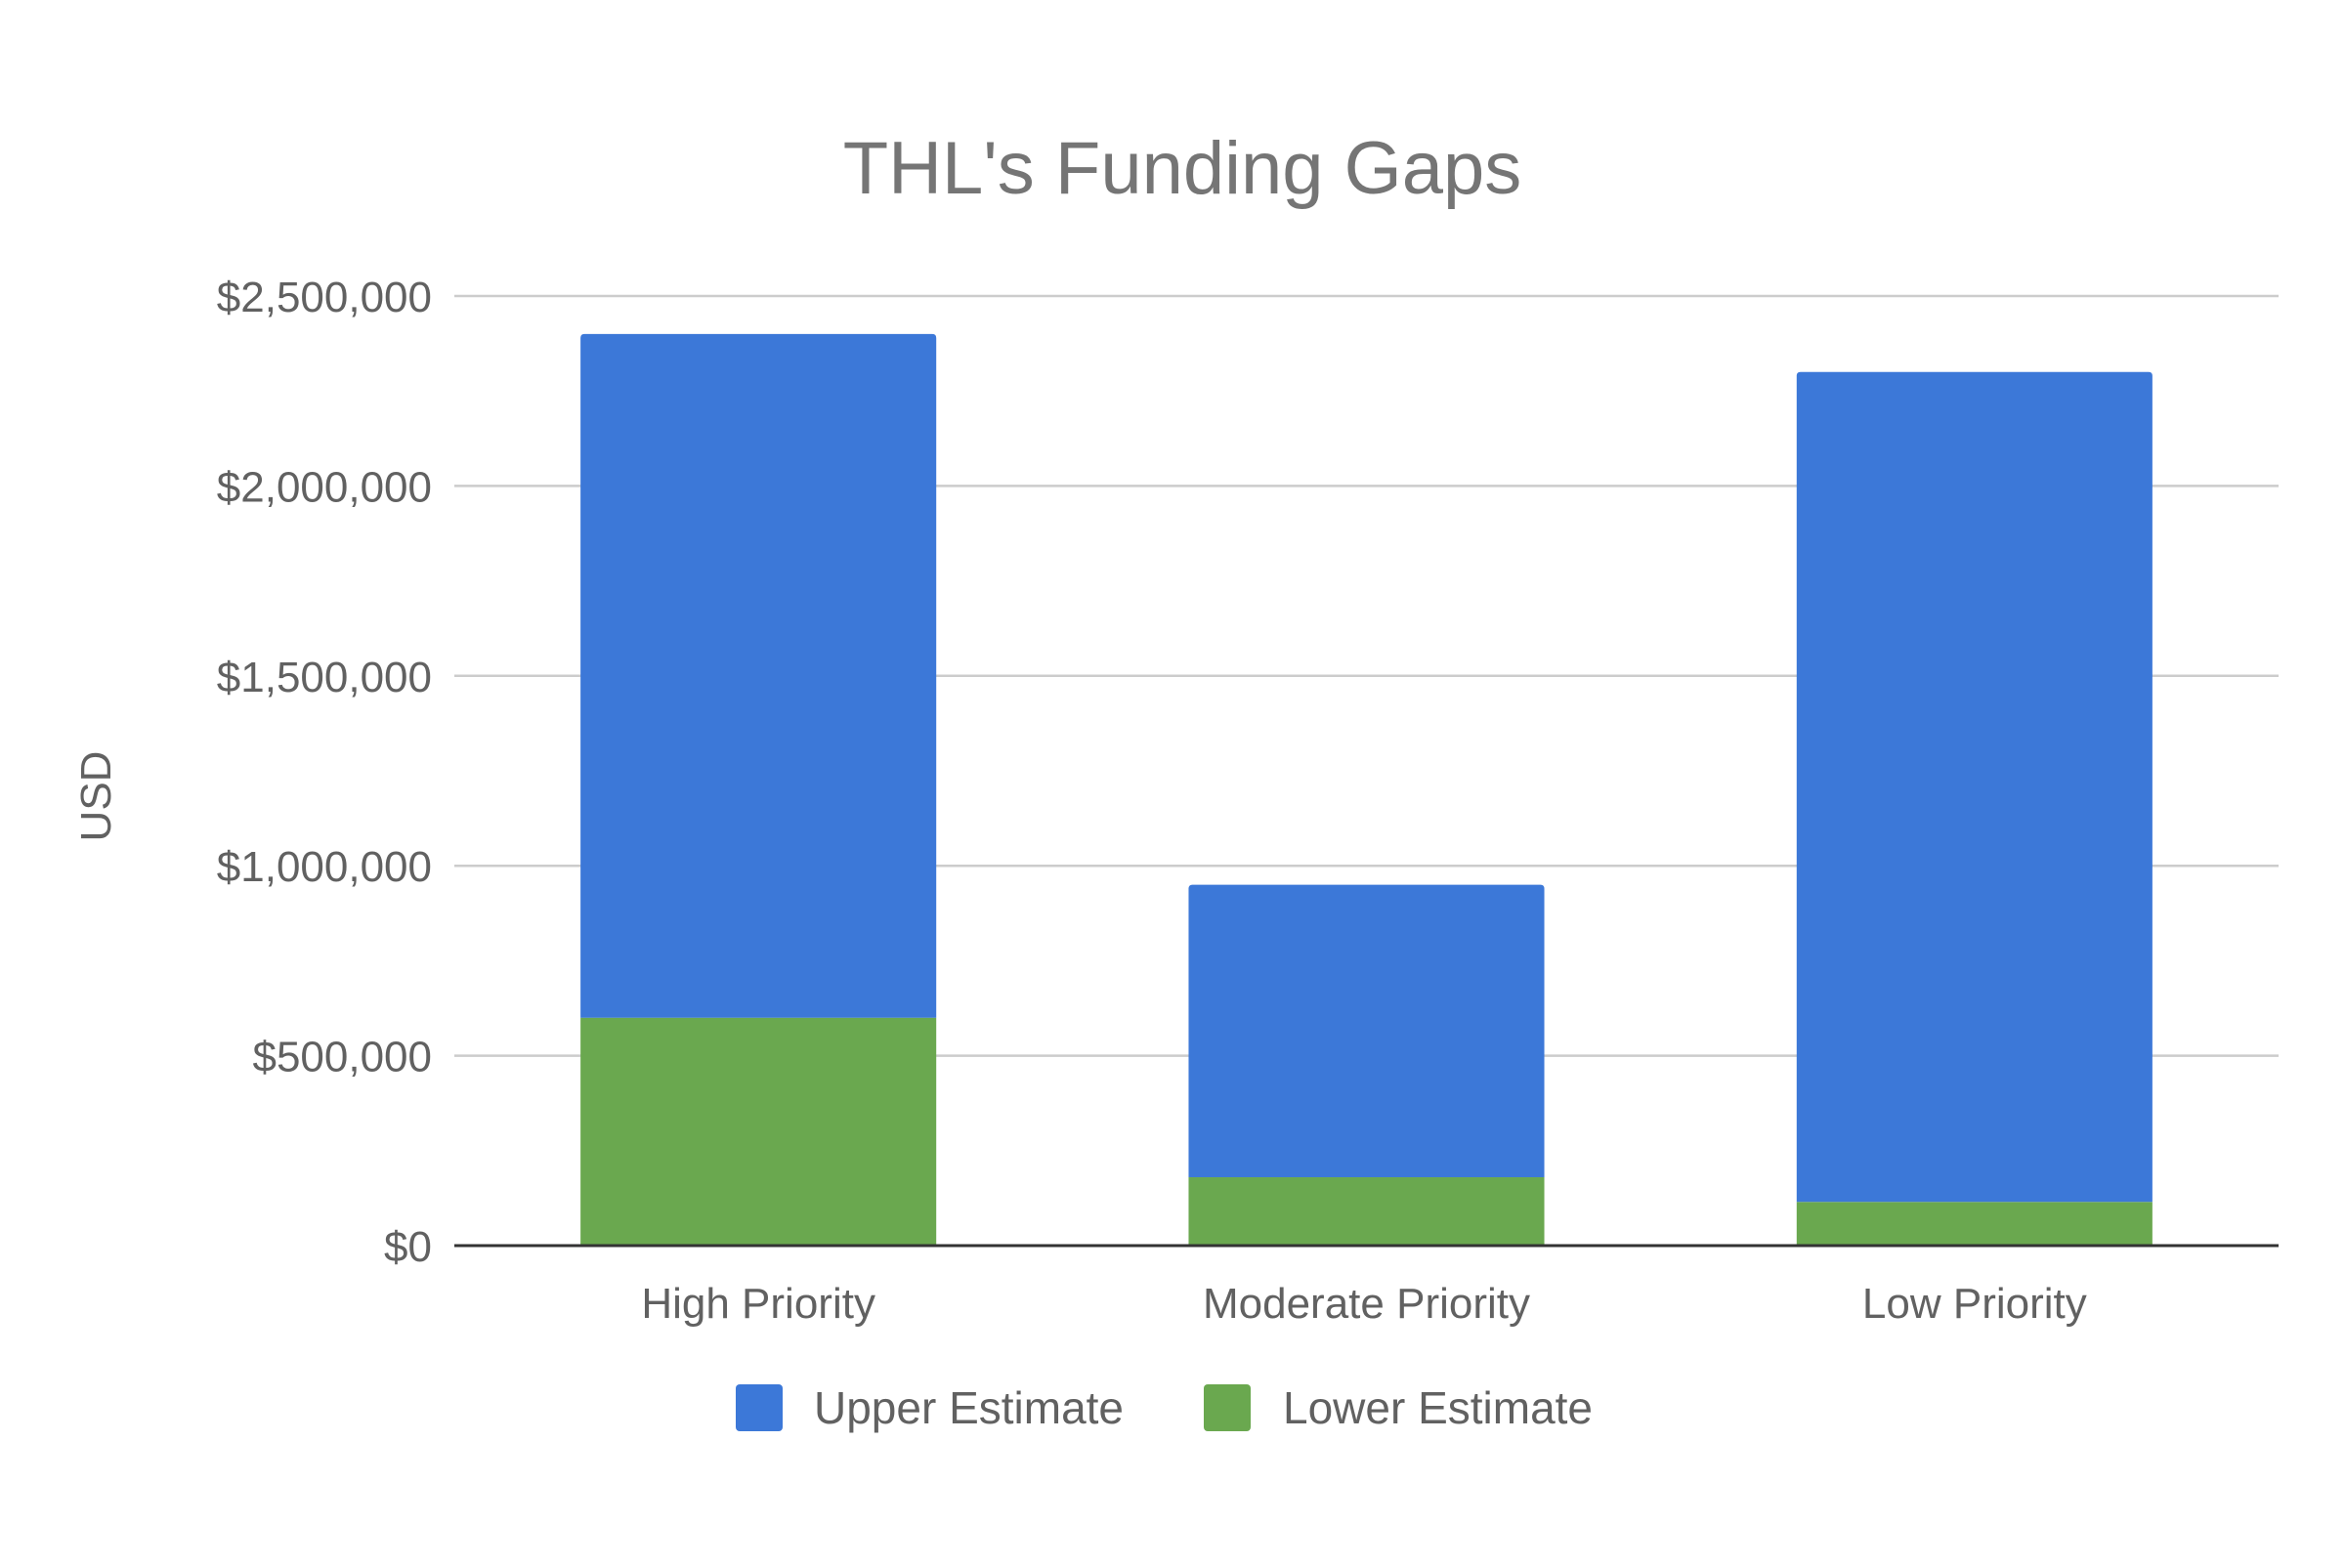  I want to click on legend-label: Lower Estimate, so click(1438, 1407).